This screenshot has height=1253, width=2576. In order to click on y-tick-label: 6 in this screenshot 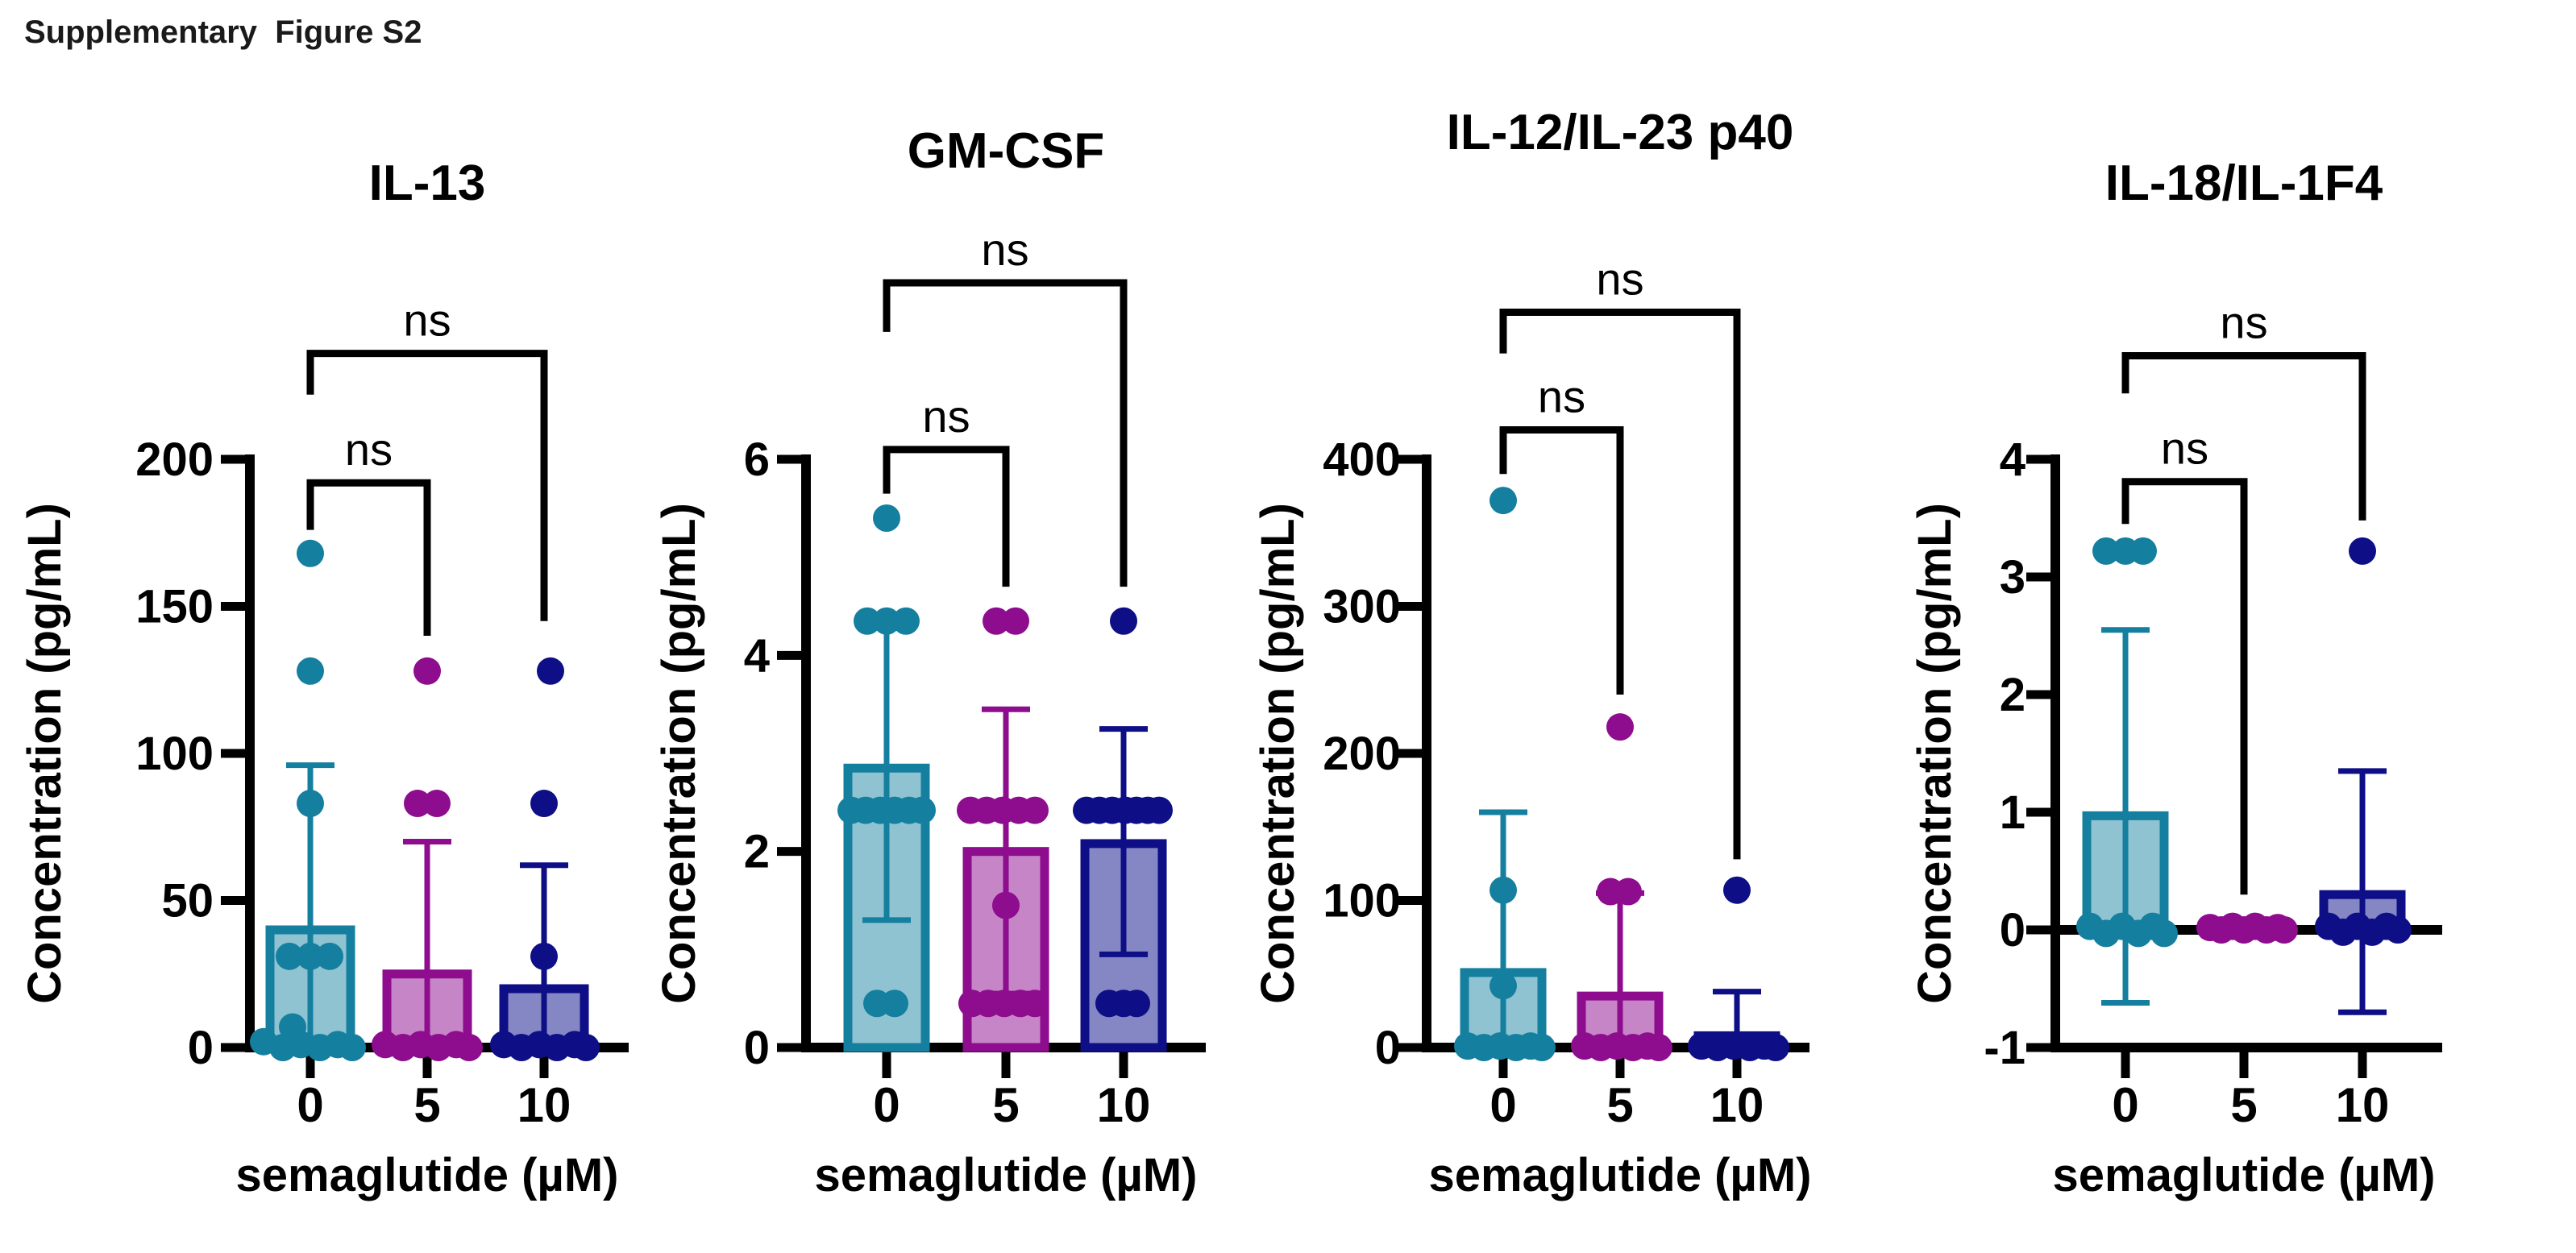, I will do `click(757, 460)`.